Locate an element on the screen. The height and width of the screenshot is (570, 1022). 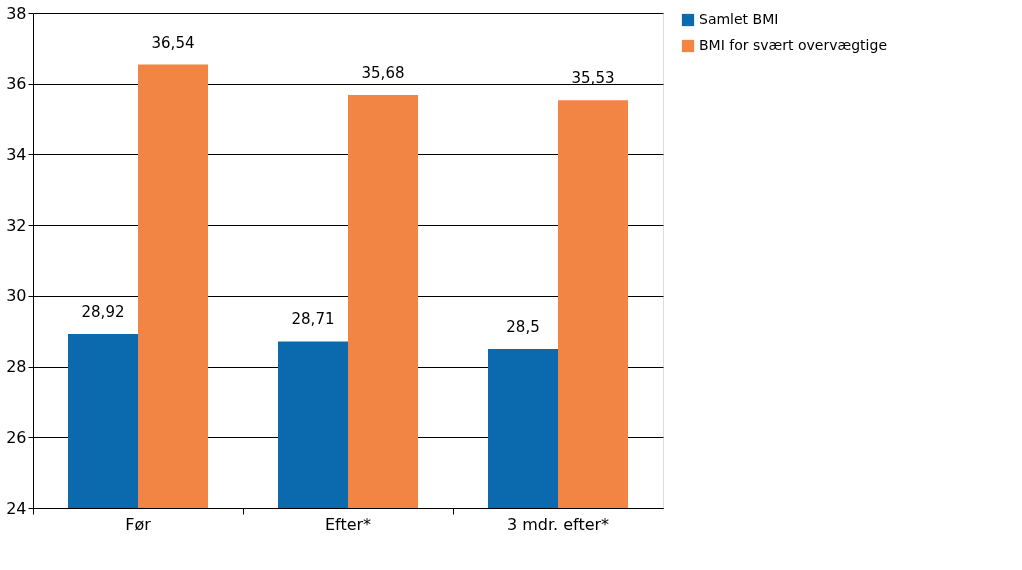
data-label: 28,92 is located at coordinates (103, 312).